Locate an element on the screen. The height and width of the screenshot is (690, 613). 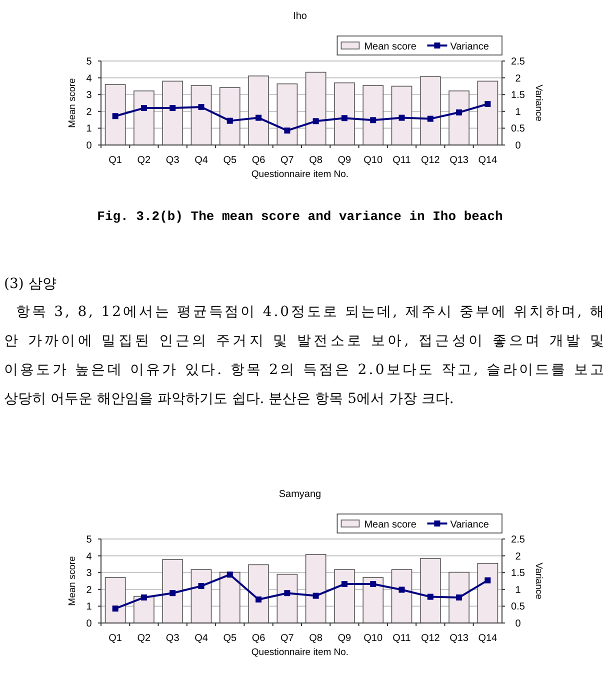
y-tick-label: 4 is located at coordinates (89, 78).